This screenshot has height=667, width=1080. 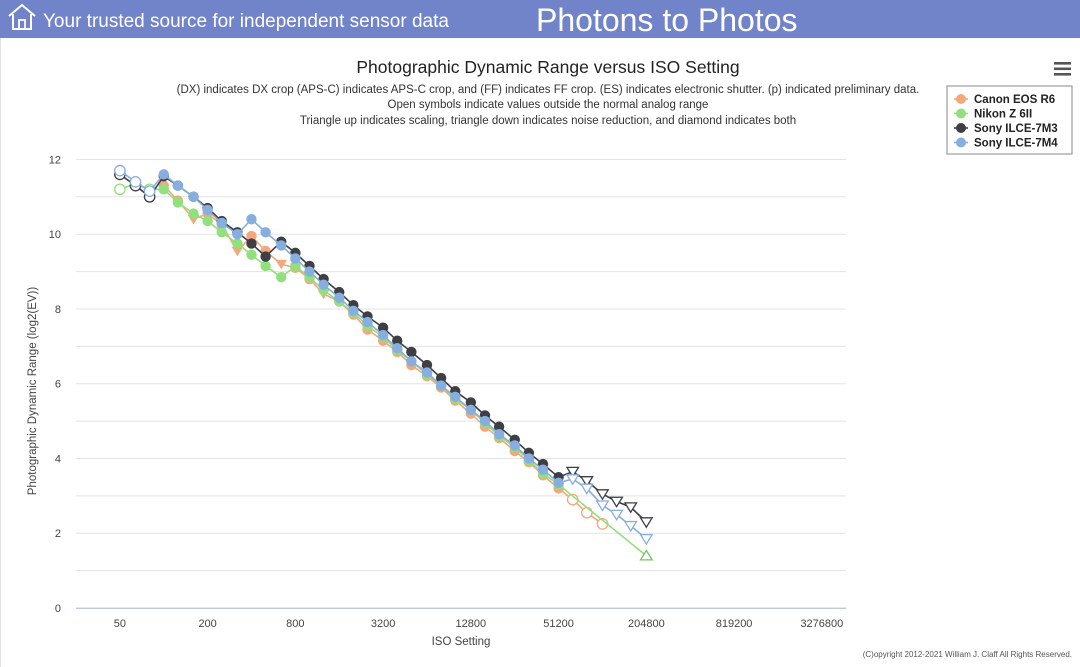 What do you see at coordinates (1061, 68) in the screenshot?
I see `chart-menu-button` at bounding box center [1061, 68].